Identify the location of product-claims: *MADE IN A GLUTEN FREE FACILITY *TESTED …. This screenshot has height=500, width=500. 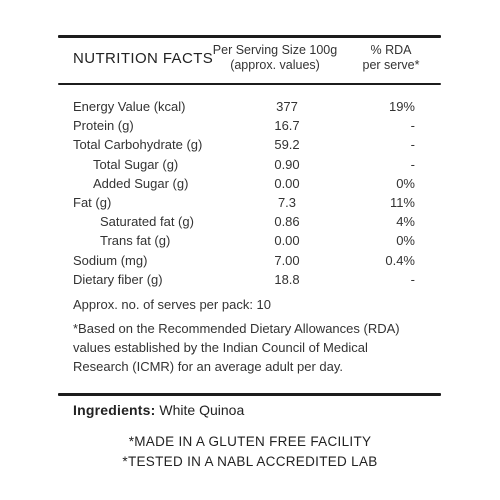
(250, 452).